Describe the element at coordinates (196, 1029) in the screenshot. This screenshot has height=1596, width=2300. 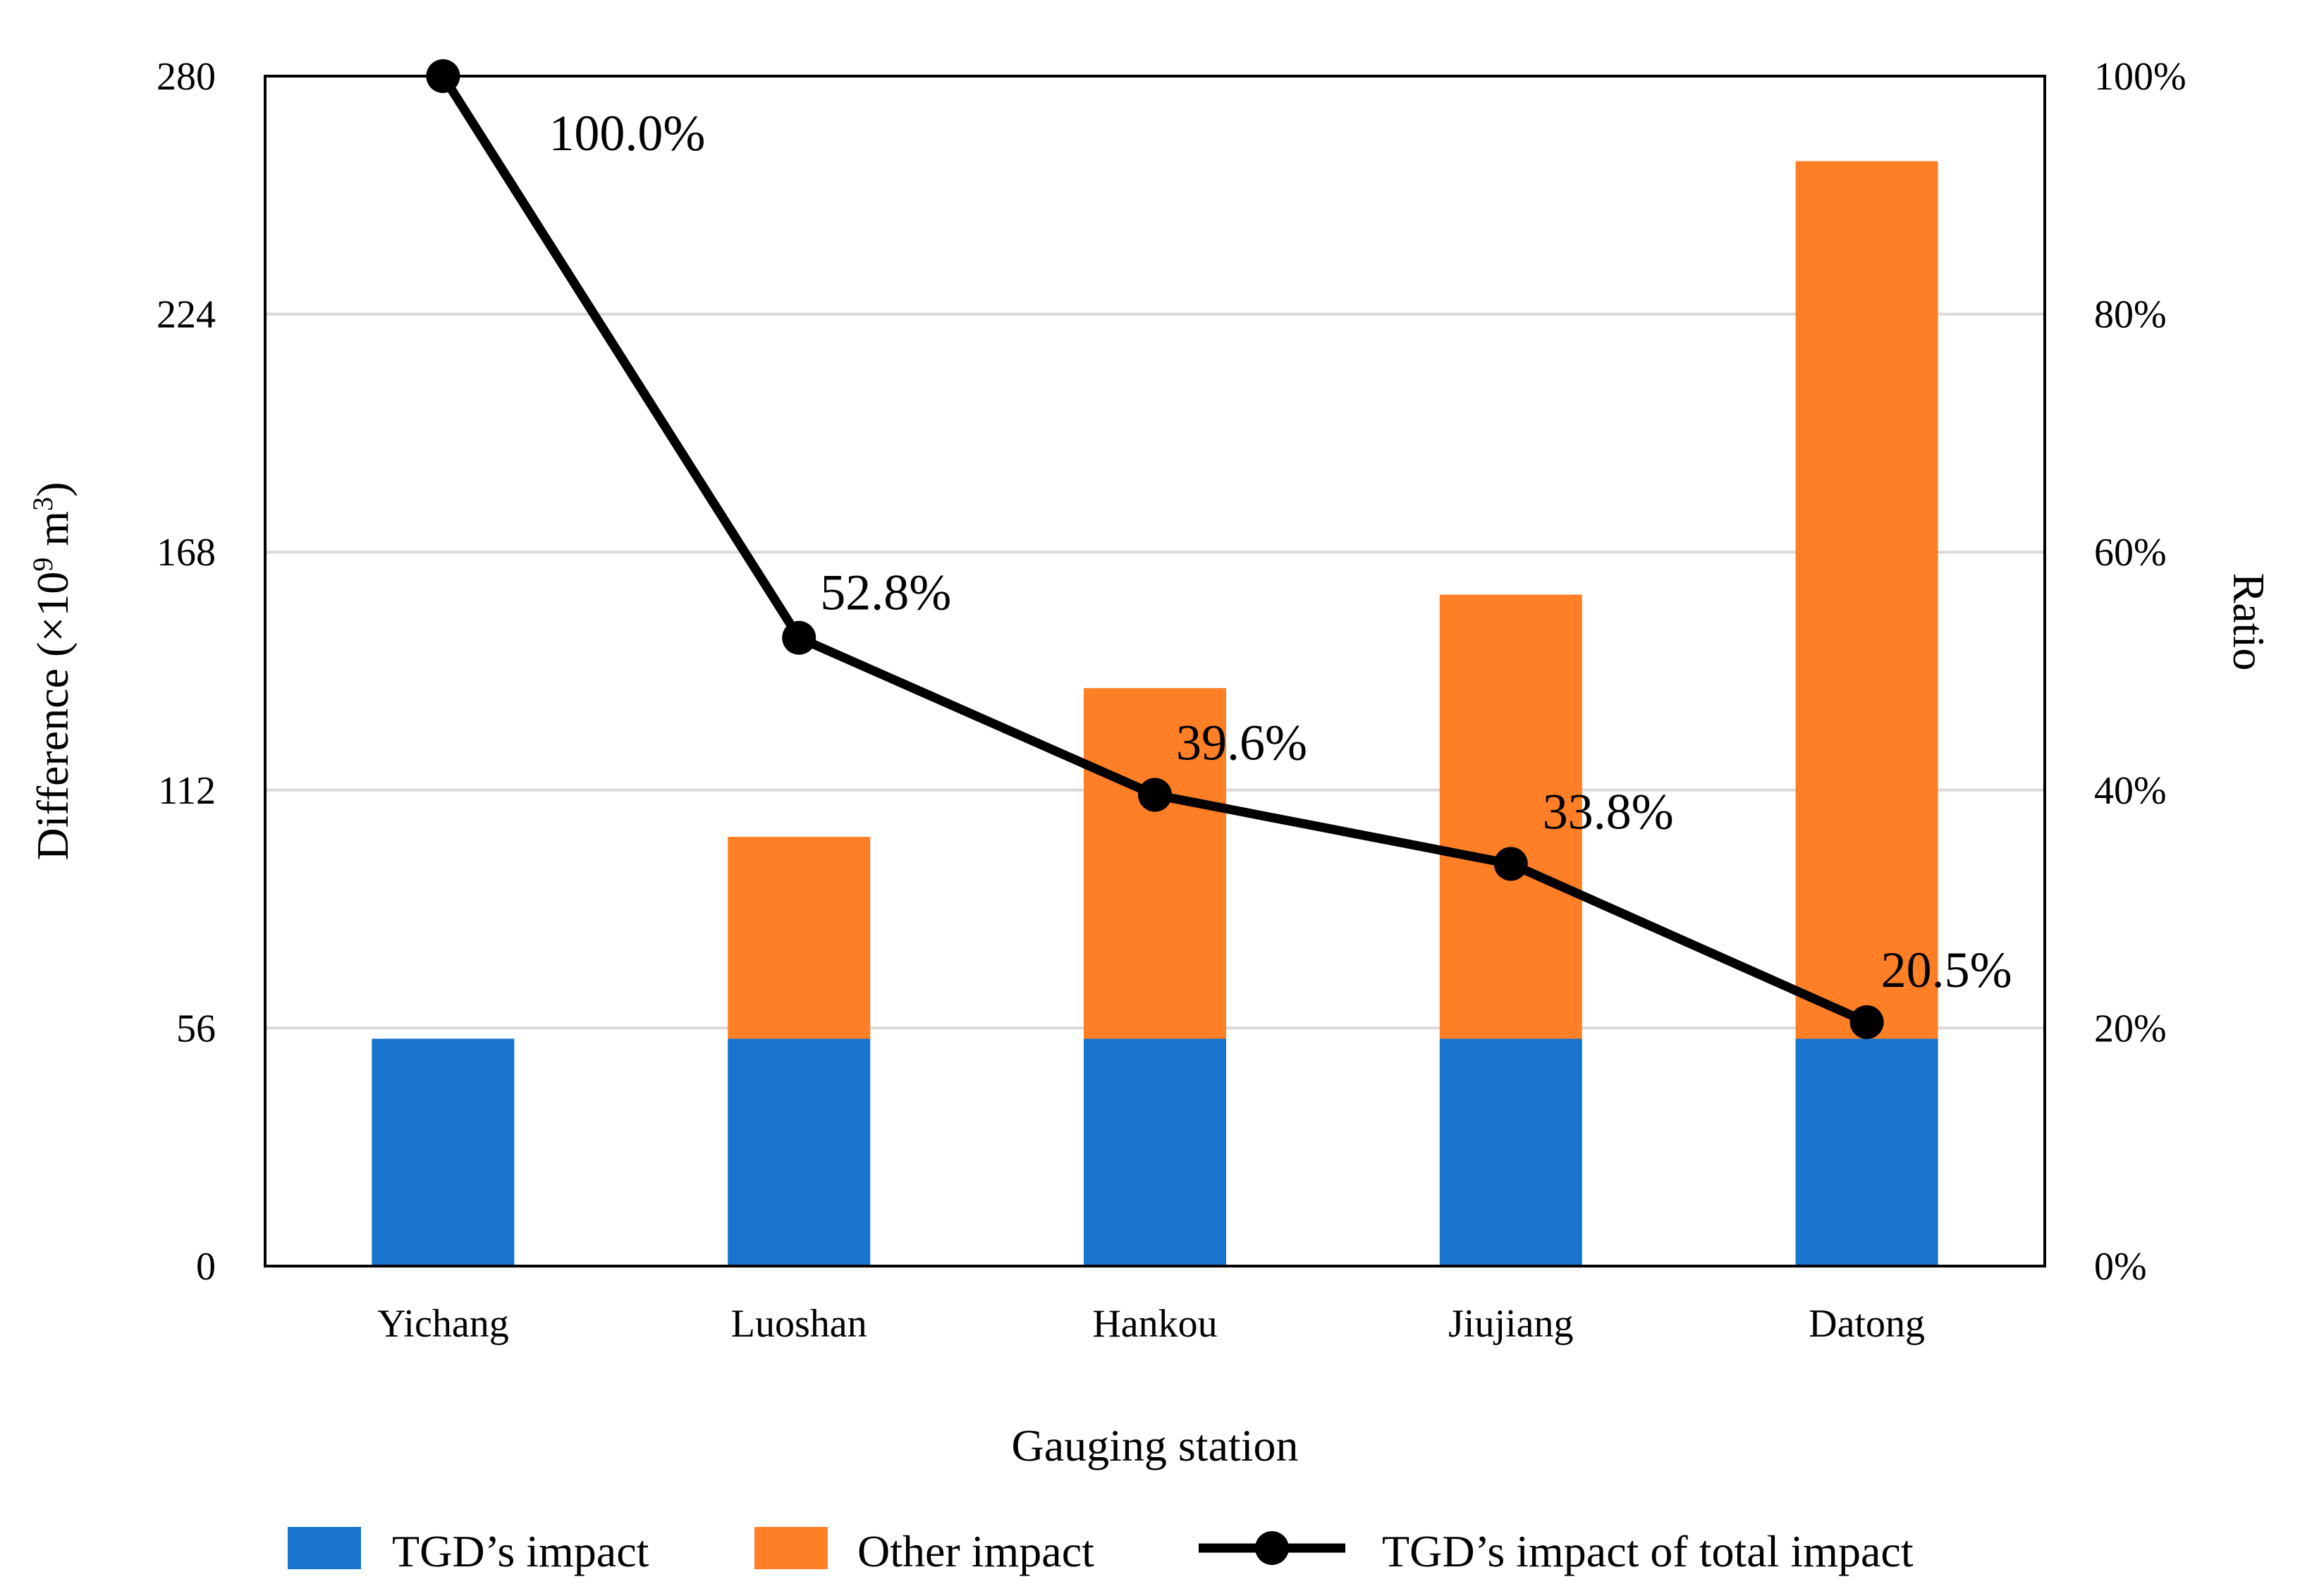
I see `y-tick-label: 56` at that location.